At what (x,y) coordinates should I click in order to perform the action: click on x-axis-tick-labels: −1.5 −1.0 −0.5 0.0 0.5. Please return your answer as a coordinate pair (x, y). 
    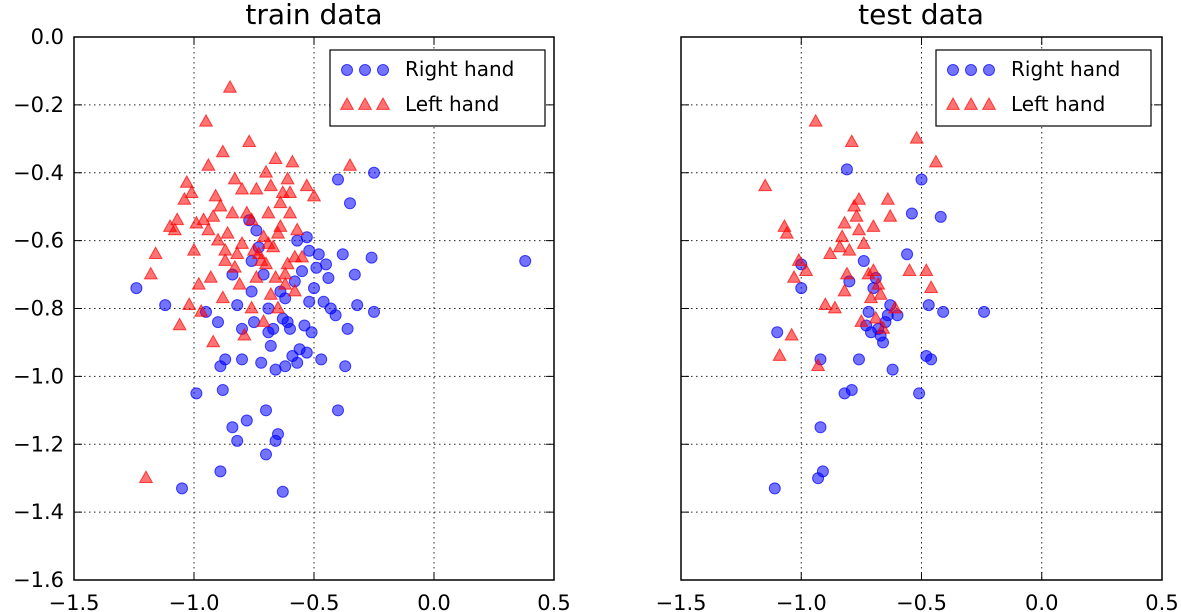
    Looking at the image, I should click on (917, 601).